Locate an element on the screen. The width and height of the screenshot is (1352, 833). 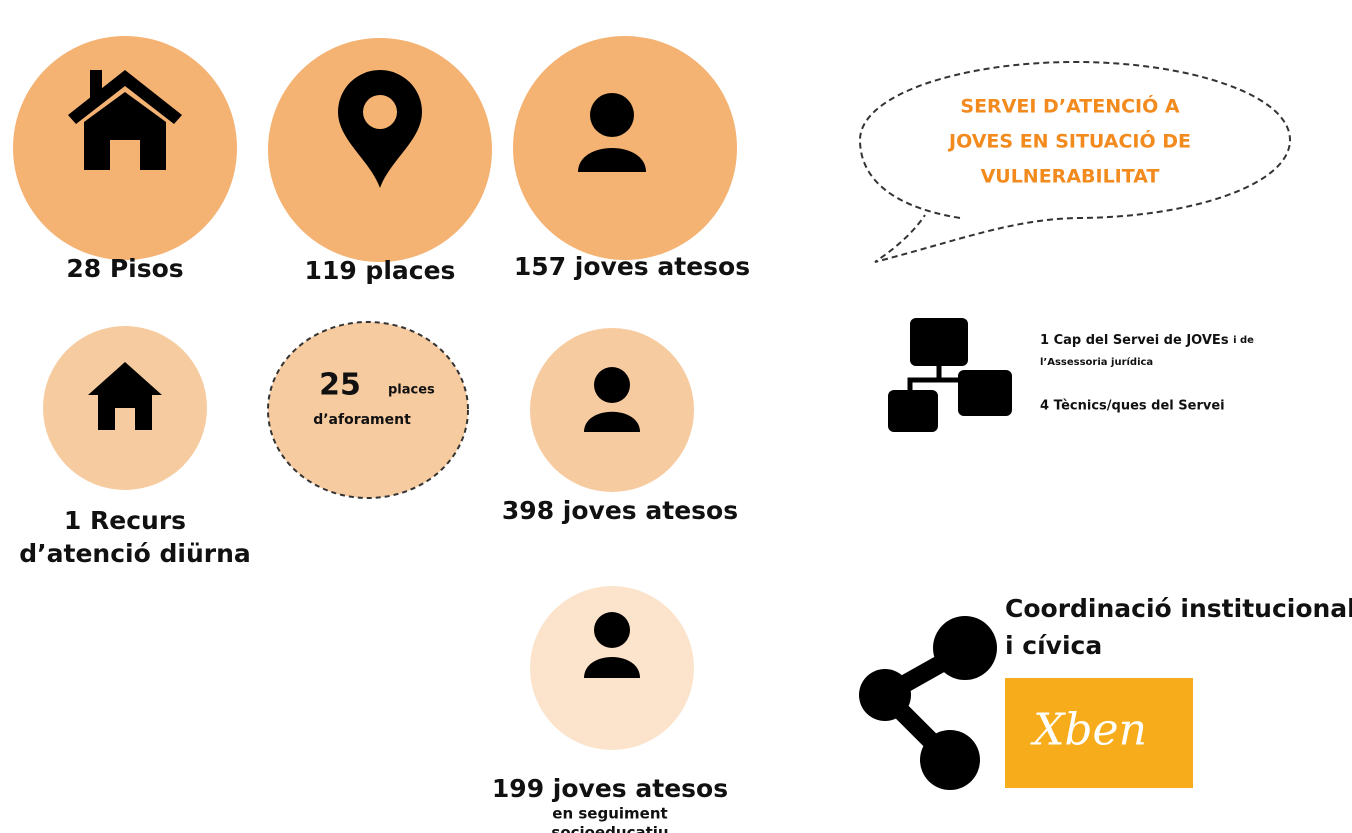
share-icon is located at coordinates (928, 703).